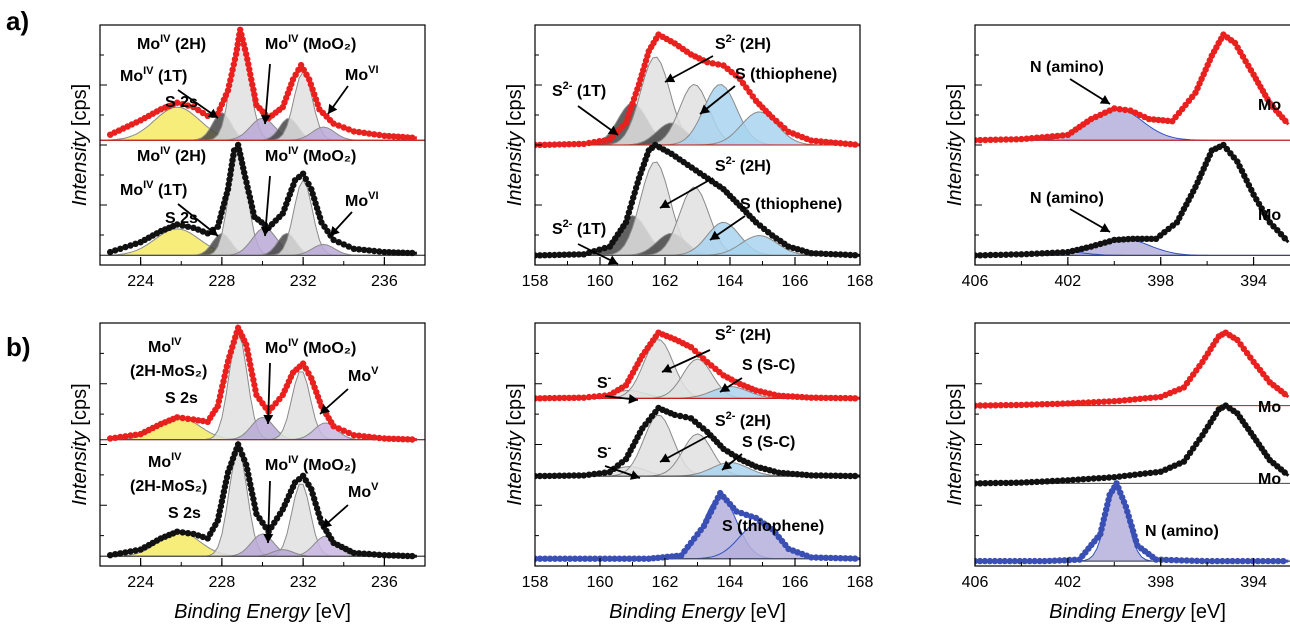  Describe the element at coordinates (860, 582) in the screenshot. I see `x-tick-label: 168` at that location.